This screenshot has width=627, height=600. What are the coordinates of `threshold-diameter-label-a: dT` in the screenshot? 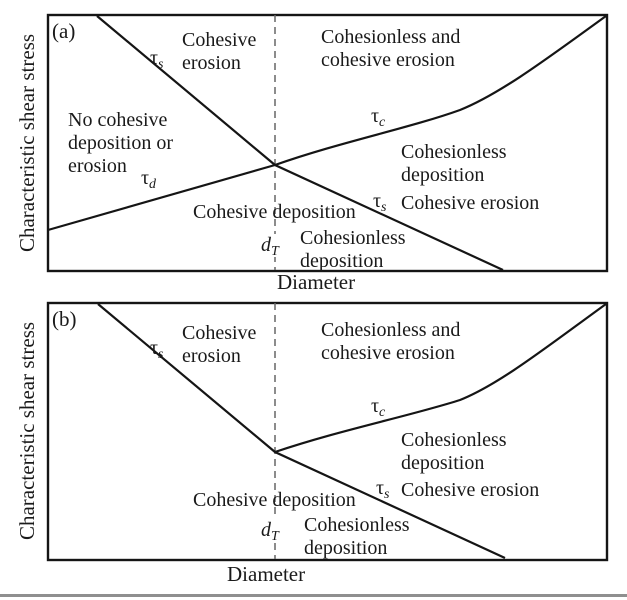 It's located at (270, 246).